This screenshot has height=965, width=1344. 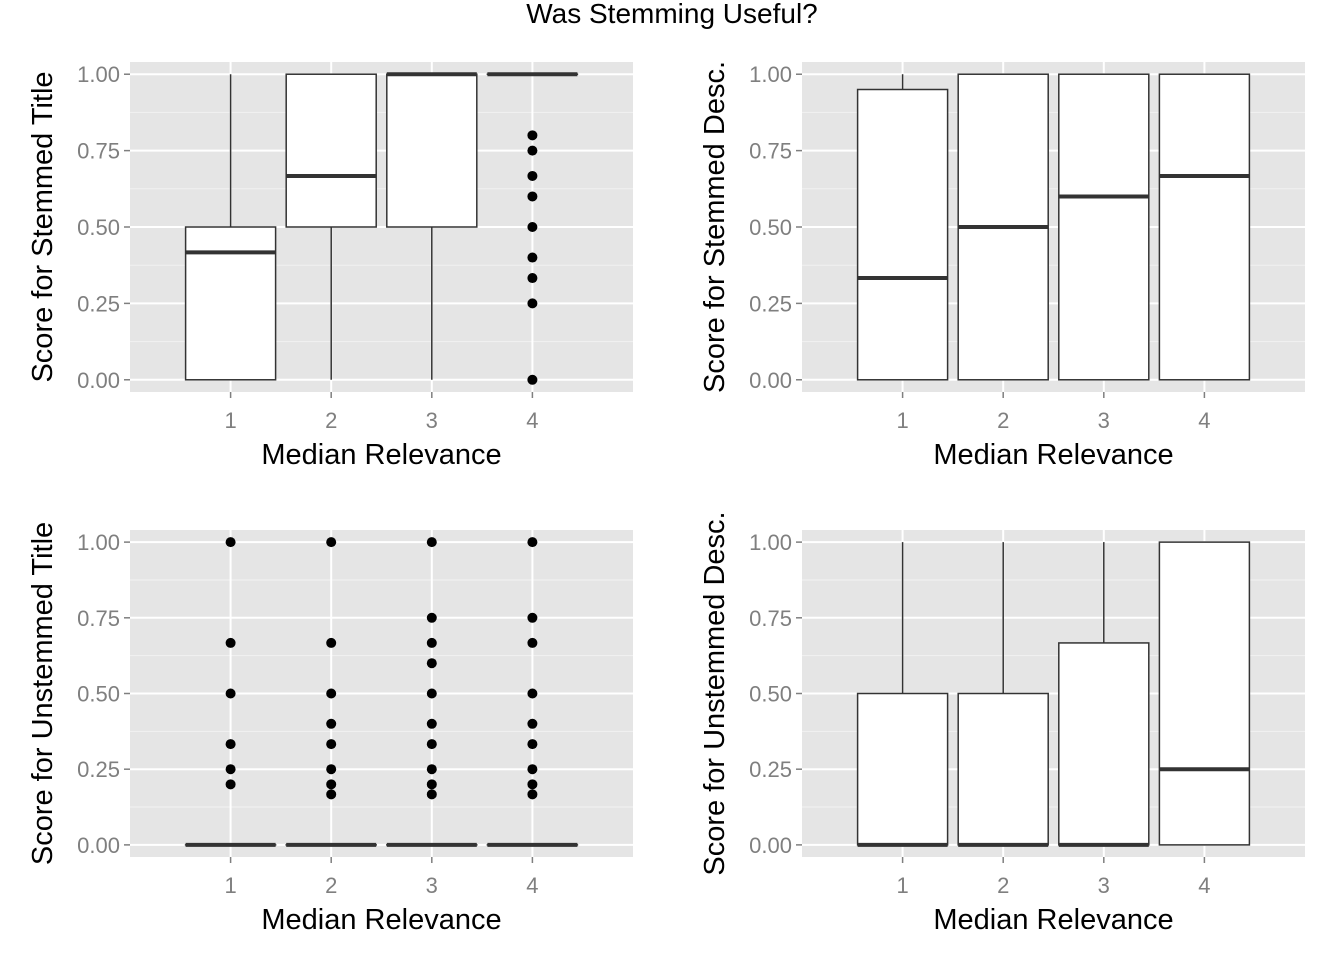 I want to click on y-axis-title: Score for Stemmed Desc., so click(x=715, y=227).